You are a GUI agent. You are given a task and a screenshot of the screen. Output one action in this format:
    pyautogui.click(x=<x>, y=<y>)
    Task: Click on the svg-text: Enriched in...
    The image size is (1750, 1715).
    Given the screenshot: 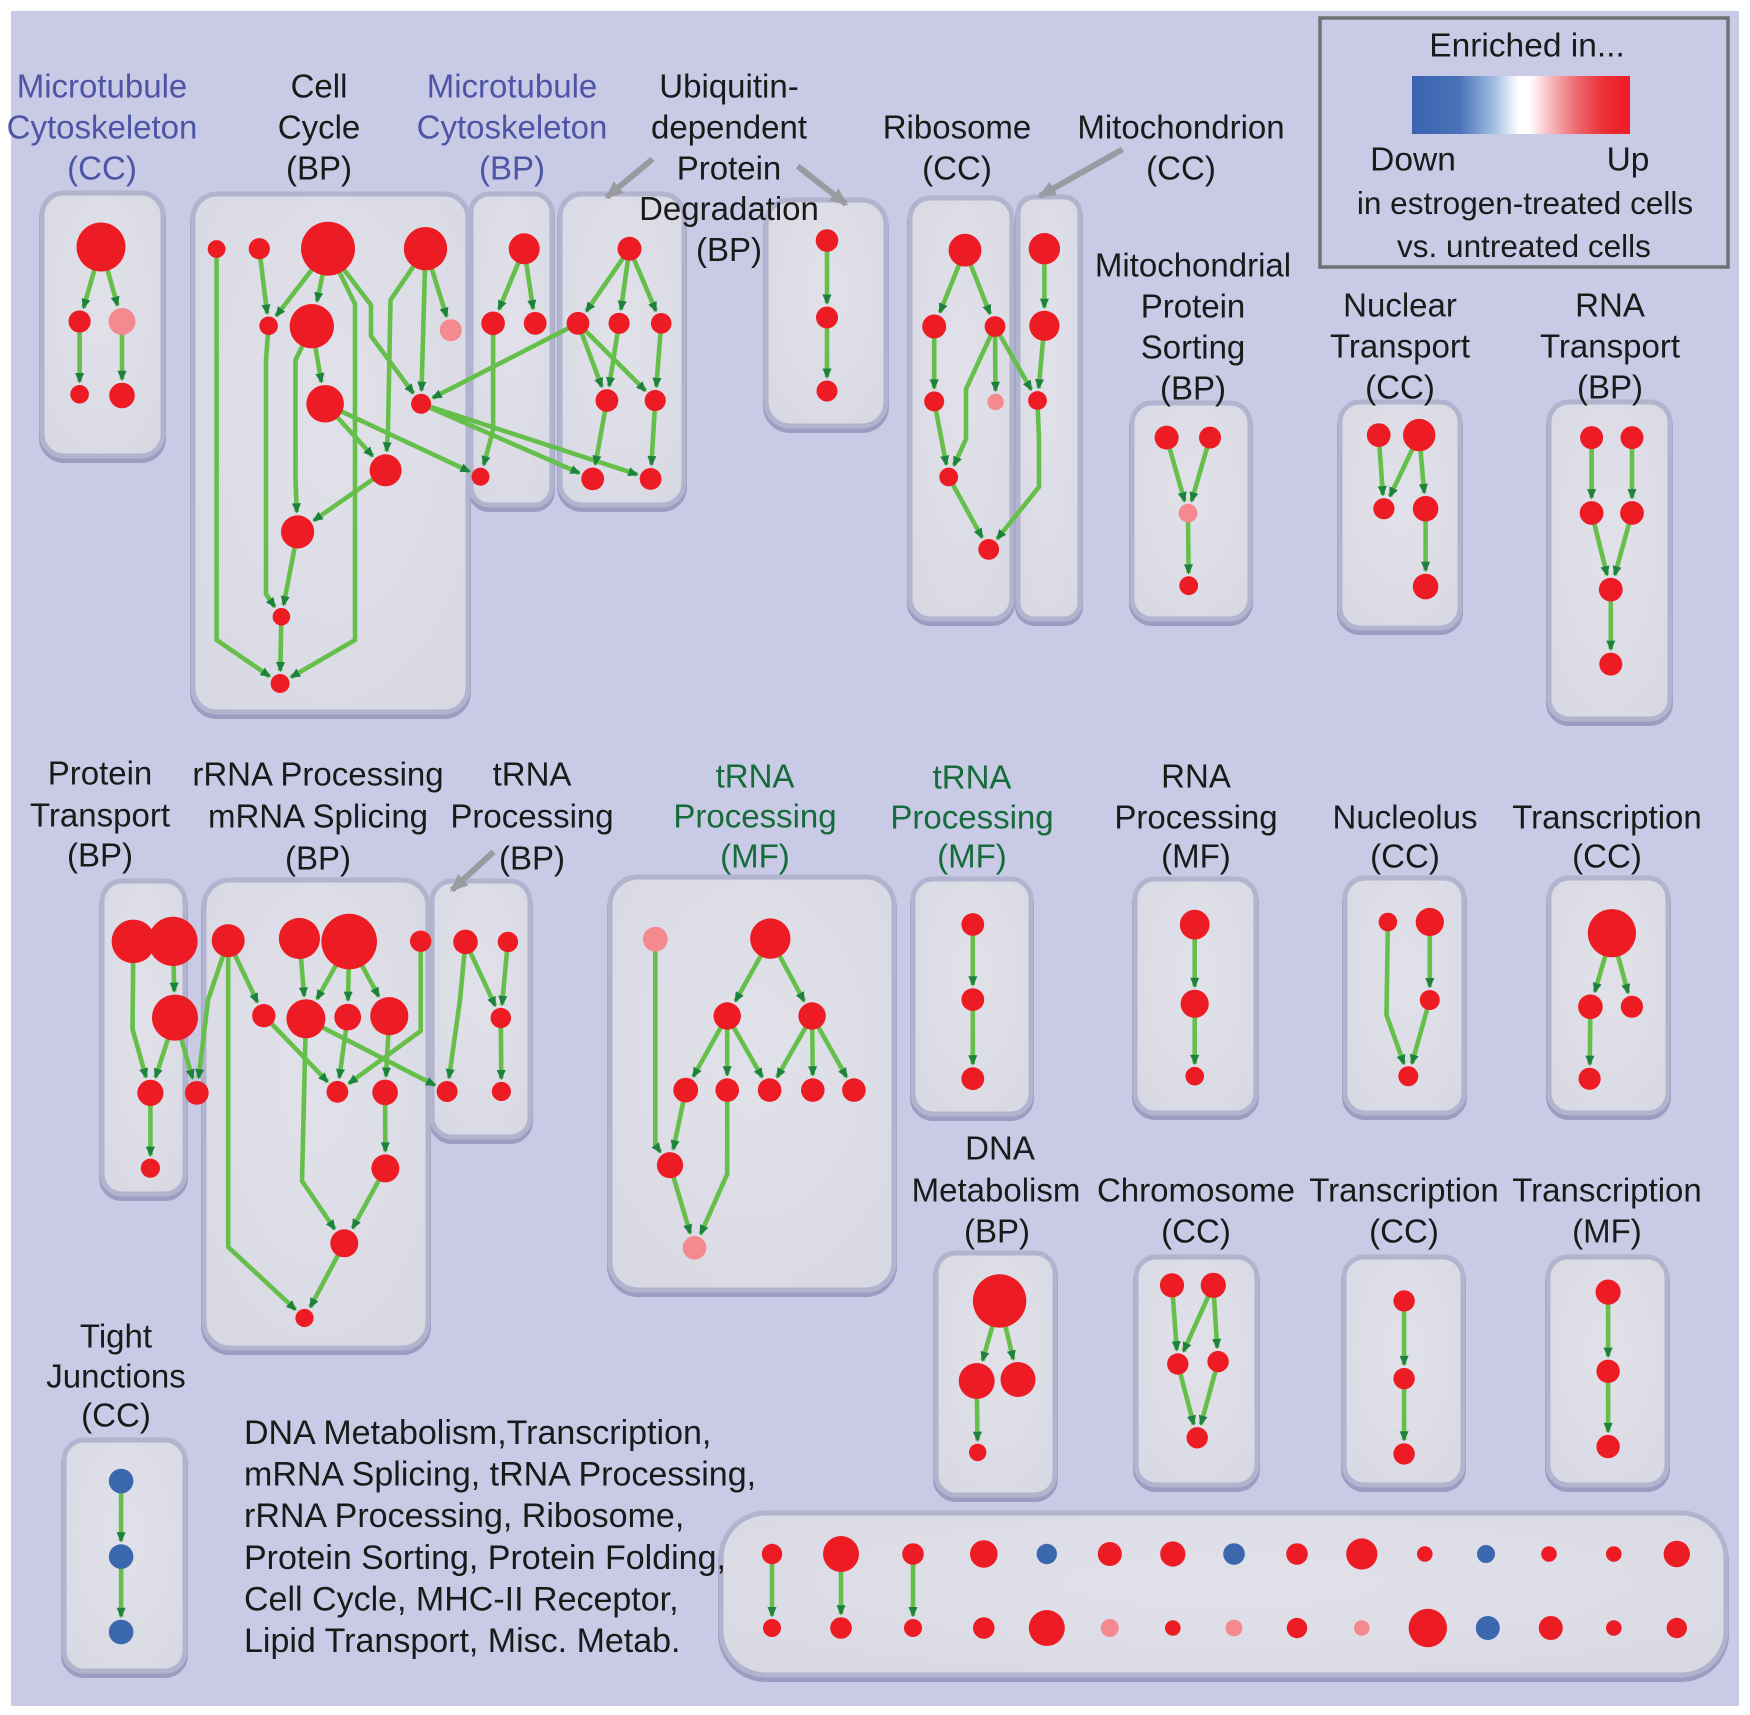 What is the action you would take?
    pyautogui.click(x=1527, y=46)
    